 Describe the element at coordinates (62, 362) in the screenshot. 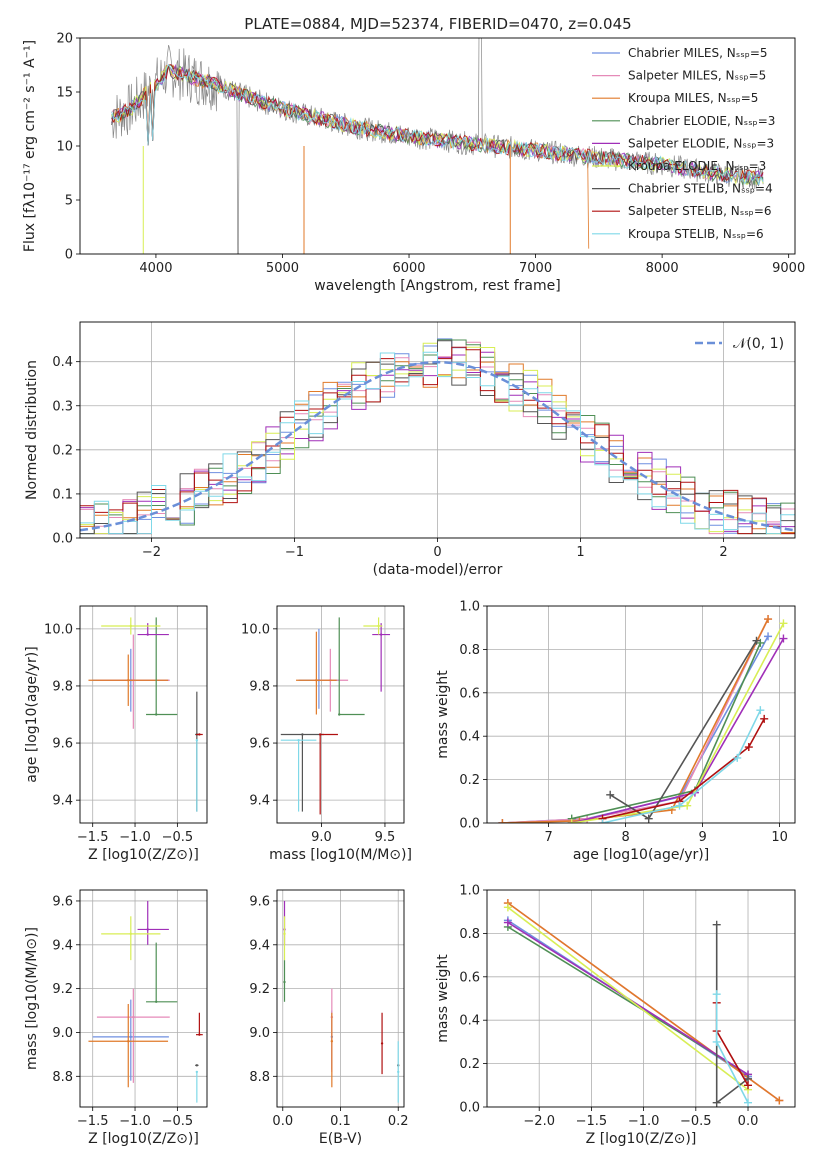

I see `y-tick-label: 0.4` at that location.